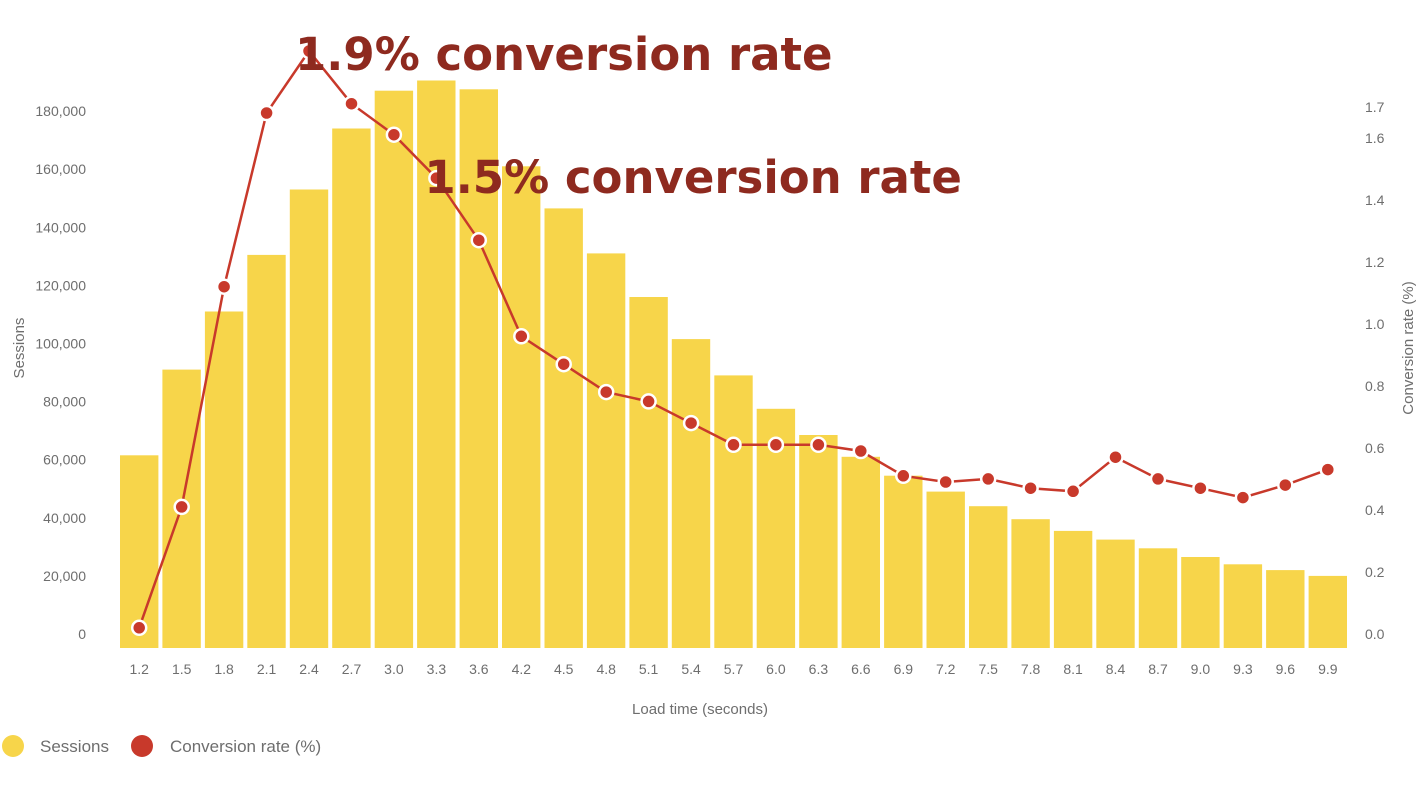  I want to click on conversion-point-6.0, so click(776, 445).